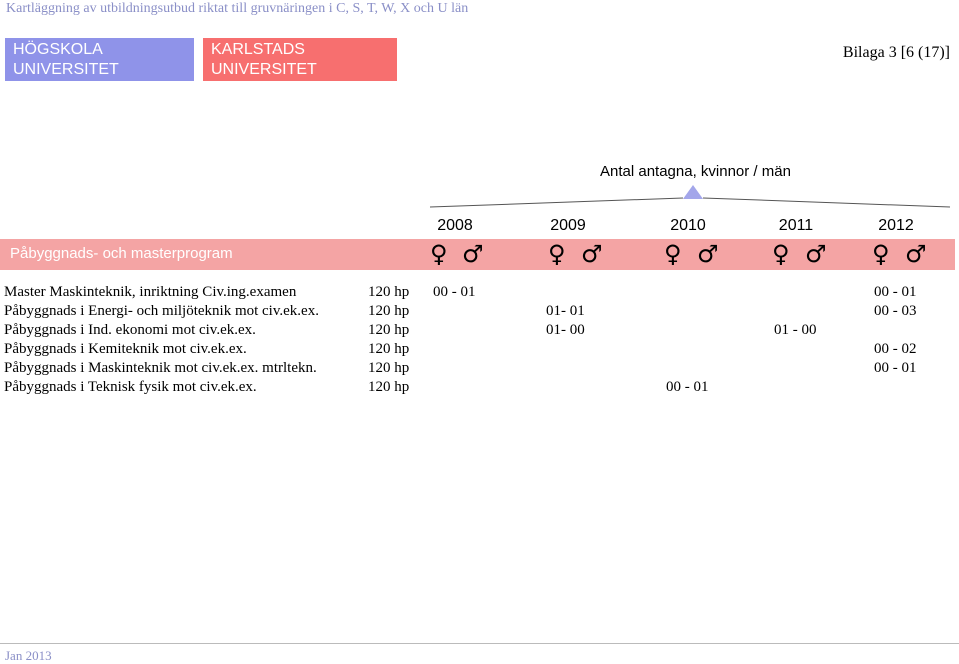  What do you see at coordinates (58, 49) in the screenshot?
I see `logo-line-1: HÖGSKOLA` at bounding box center [58, 49].